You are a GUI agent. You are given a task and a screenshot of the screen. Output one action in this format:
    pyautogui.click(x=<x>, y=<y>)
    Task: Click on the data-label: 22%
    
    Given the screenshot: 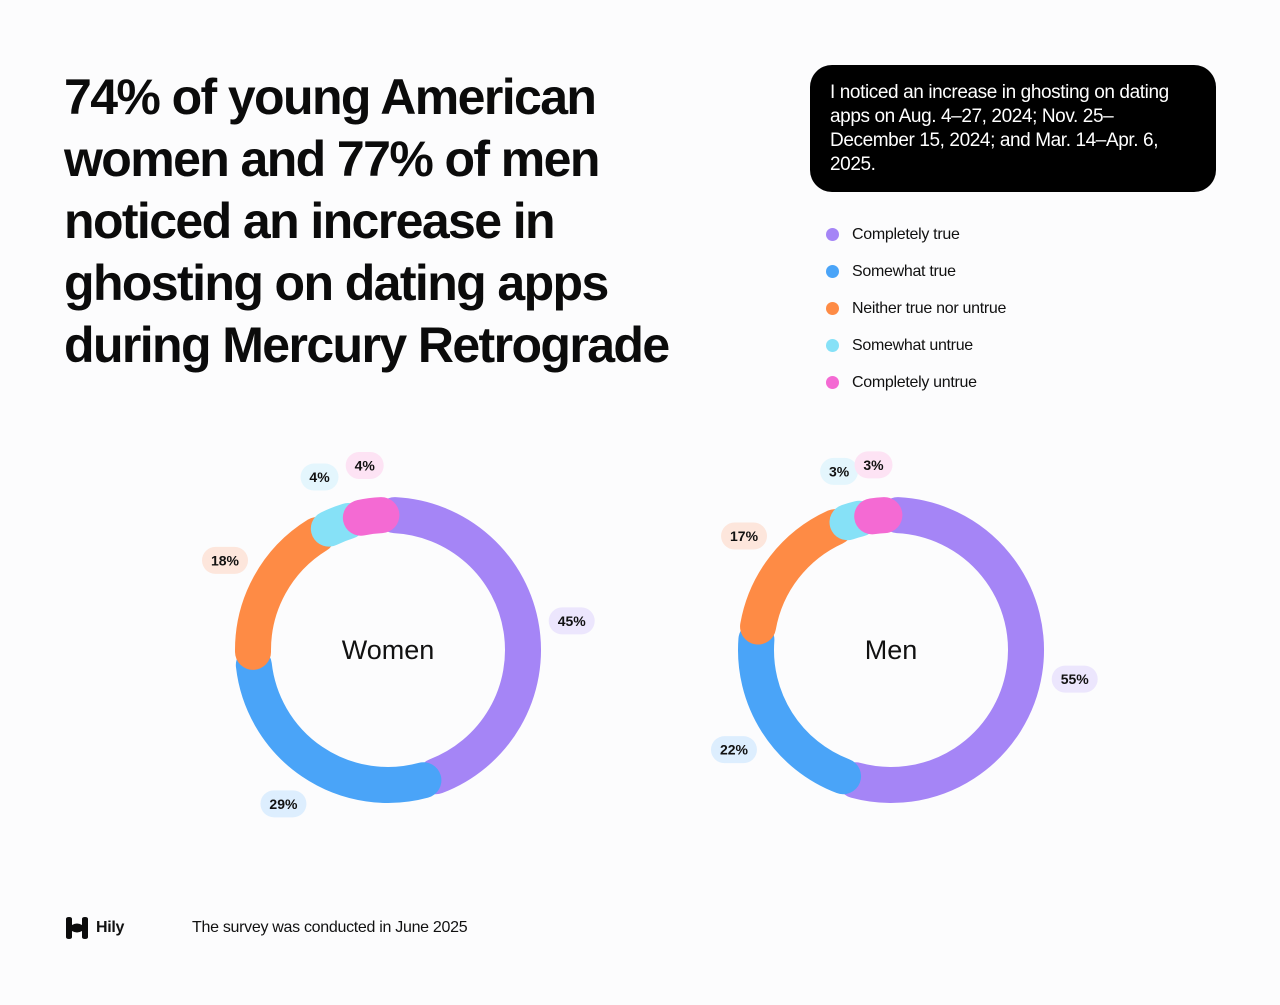 What is the action you would take?
    pyautogui.click(x=734, y=750)
    